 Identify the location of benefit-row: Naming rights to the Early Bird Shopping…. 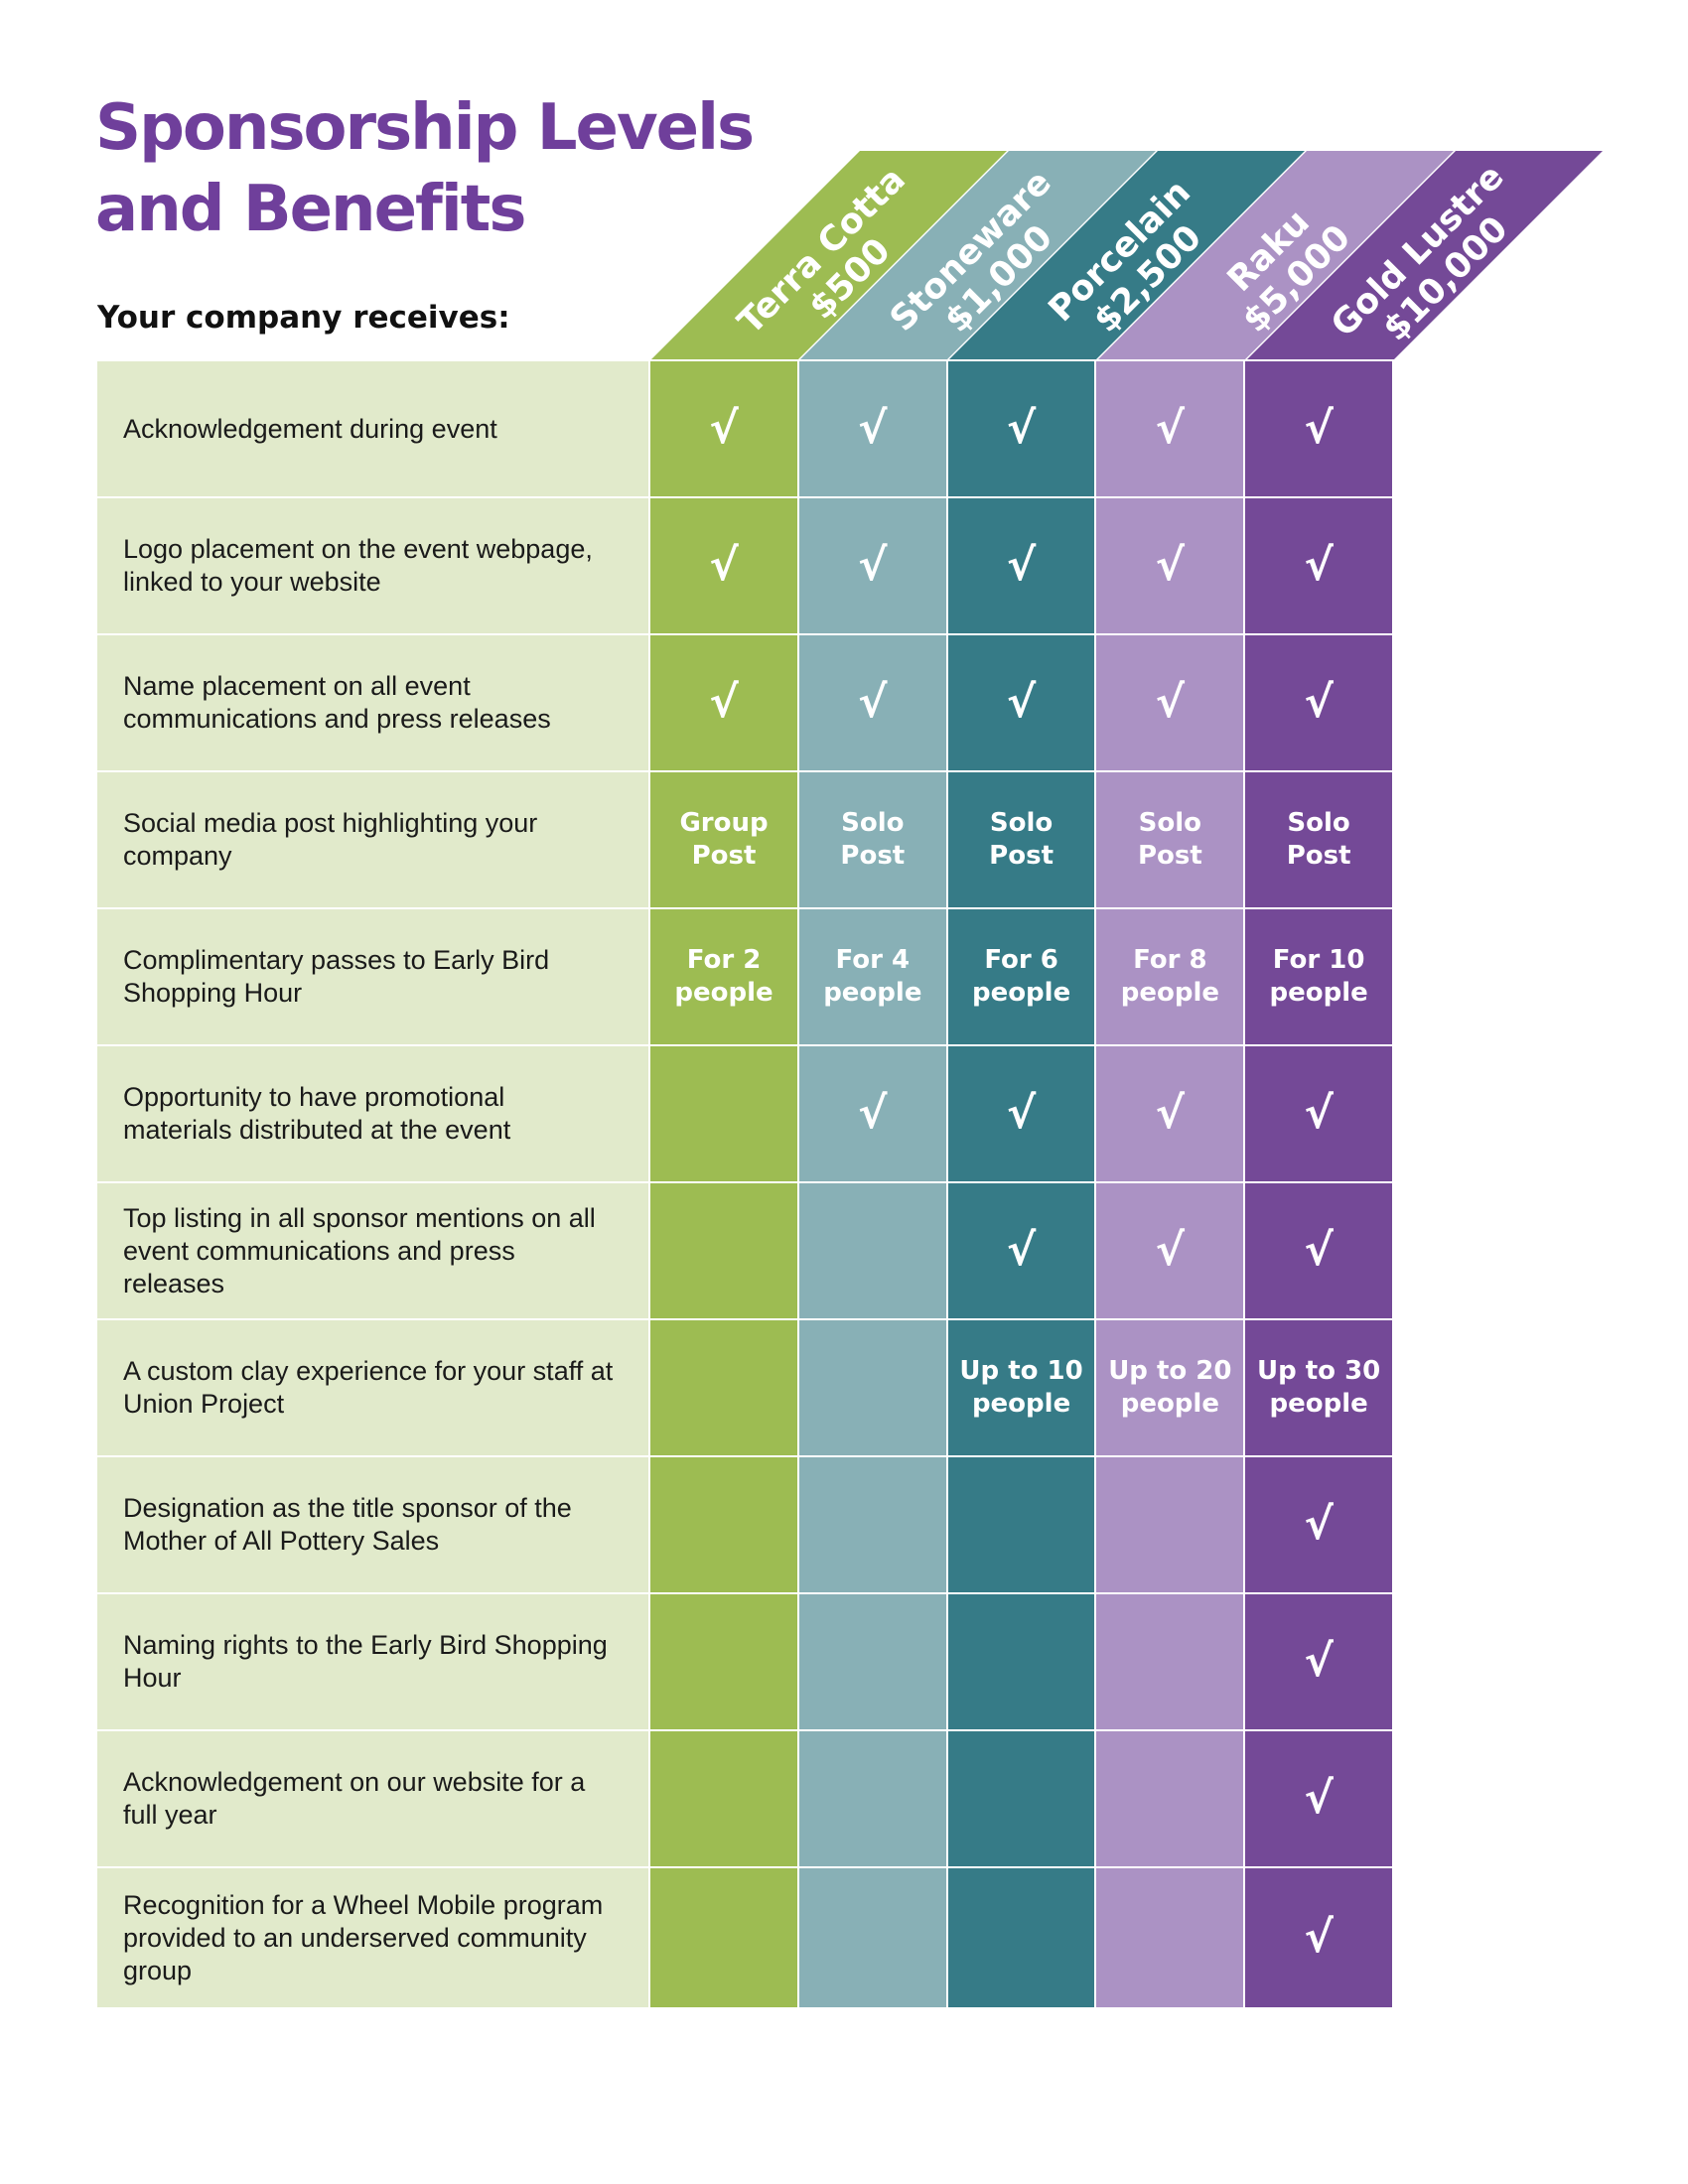
(744, 1662).